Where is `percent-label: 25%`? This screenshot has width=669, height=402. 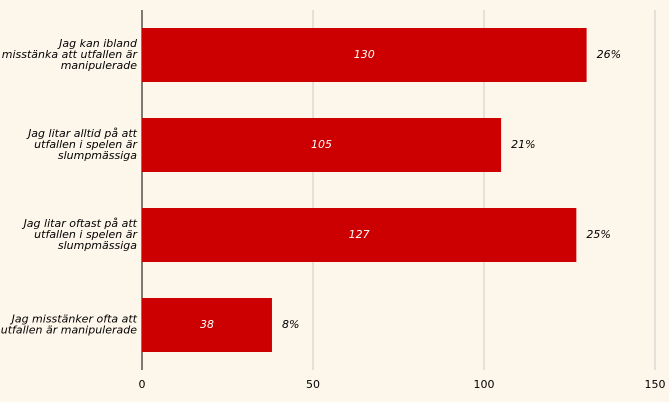 percent-label: 25% is located at coordinates (598, 234).